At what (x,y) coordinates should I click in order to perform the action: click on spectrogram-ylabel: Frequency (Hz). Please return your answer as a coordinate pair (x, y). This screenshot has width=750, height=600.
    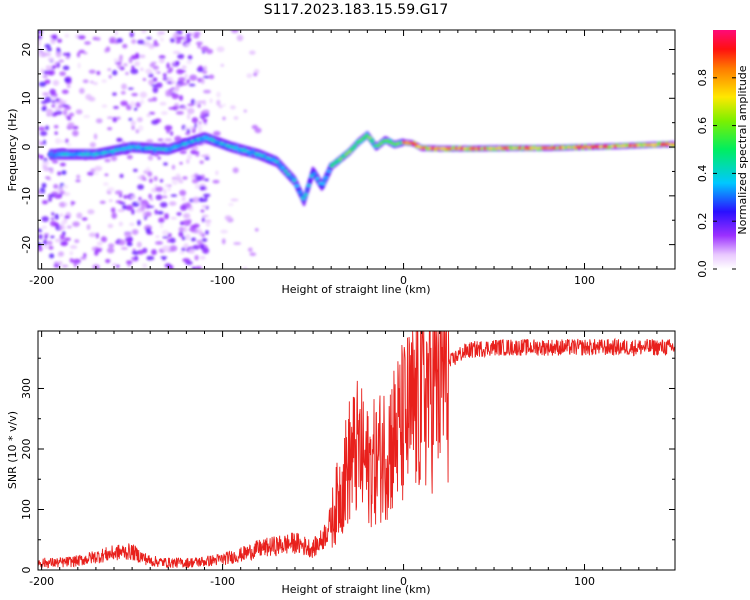
    Looking at the image, I should click on (12, 150).